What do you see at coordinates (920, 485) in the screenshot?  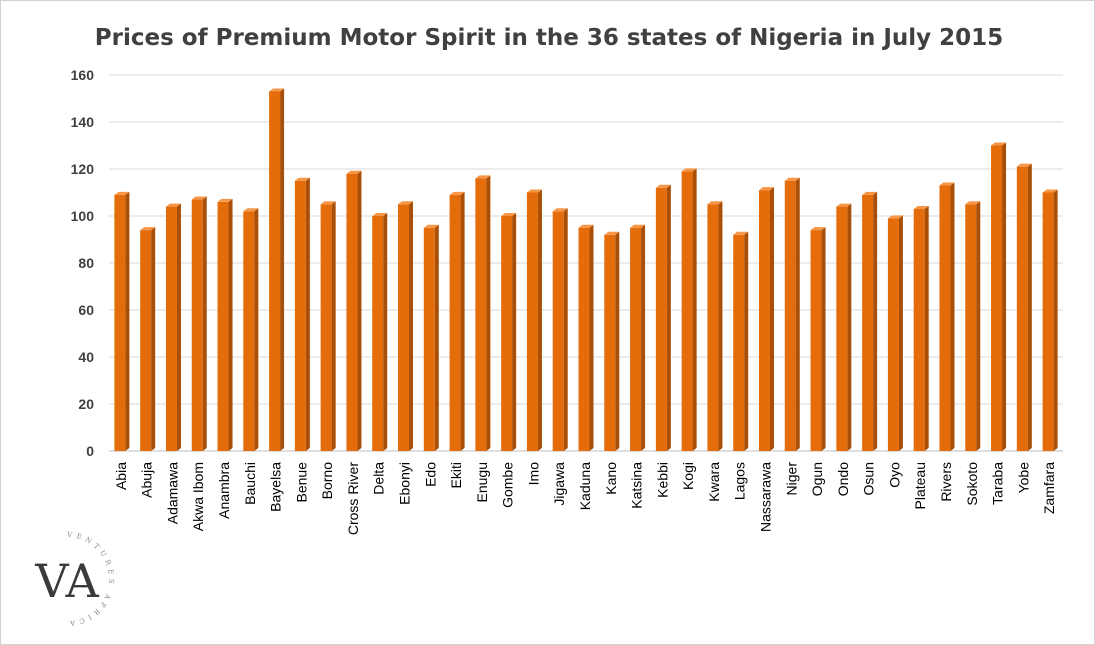 I see `x-category-label: Plateau` at bounding box center [920, 485].